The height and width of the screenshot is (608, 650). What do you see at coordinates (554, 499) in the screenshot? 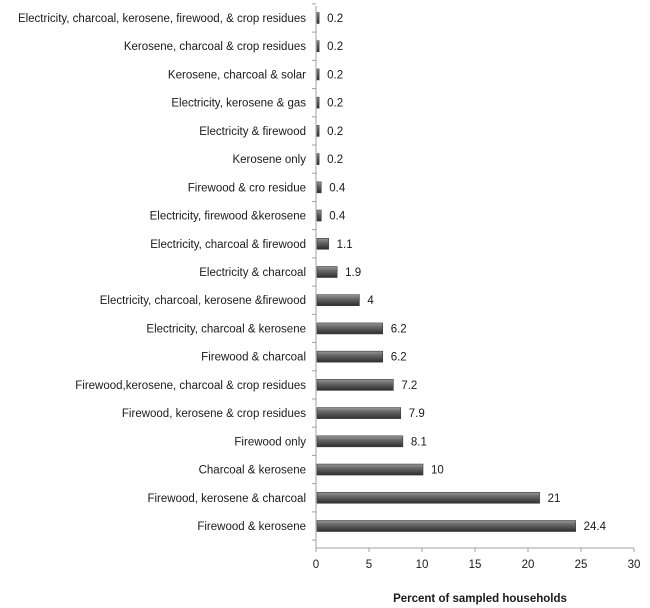
I see `data-label: 21` at bounding box center [554, 499].